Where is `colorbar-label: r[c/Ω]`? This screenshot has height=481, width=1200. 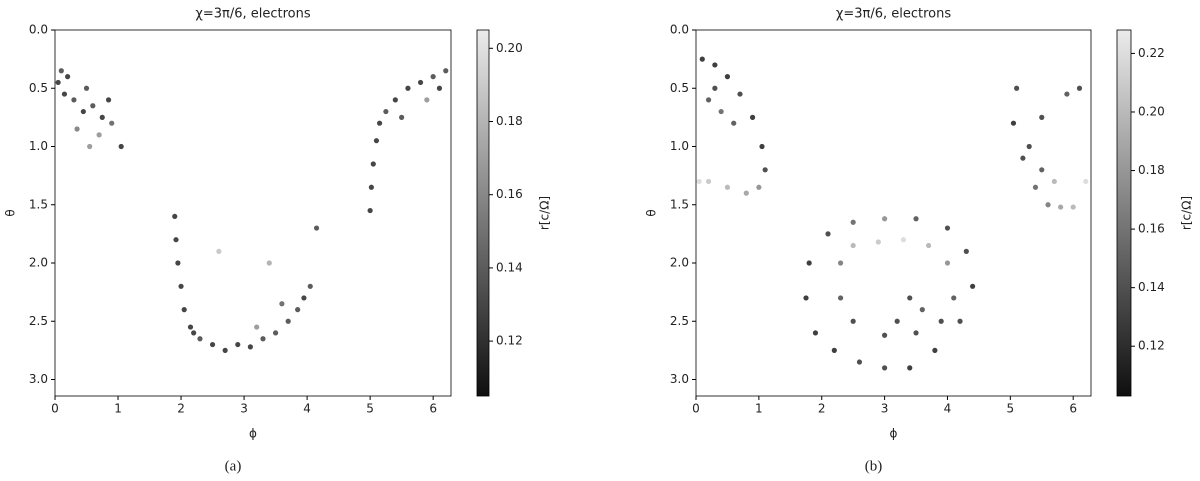
colorbar-label: r[c/Ω] is located at coordinates (1187, 213).